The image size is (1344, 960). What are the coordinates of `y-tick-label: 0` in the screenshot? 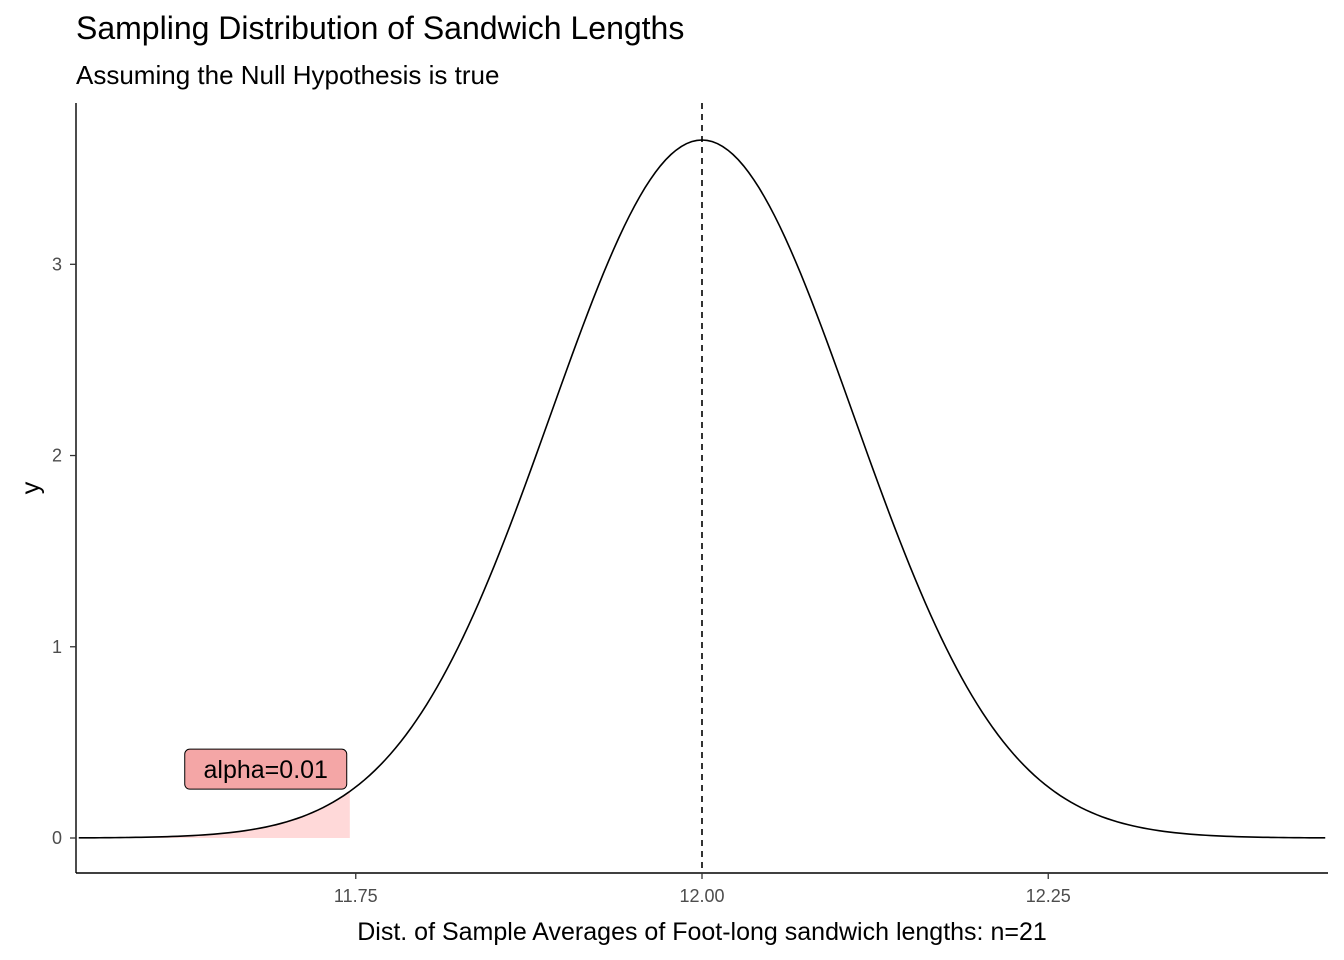 It's located at (57, 838).